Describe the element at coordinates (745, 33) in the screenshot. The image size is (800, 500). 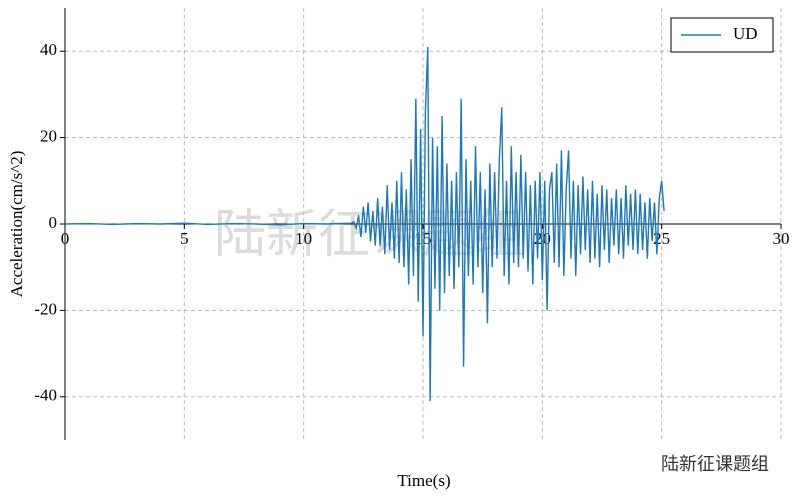
I see `legend-label: UD` at that location.